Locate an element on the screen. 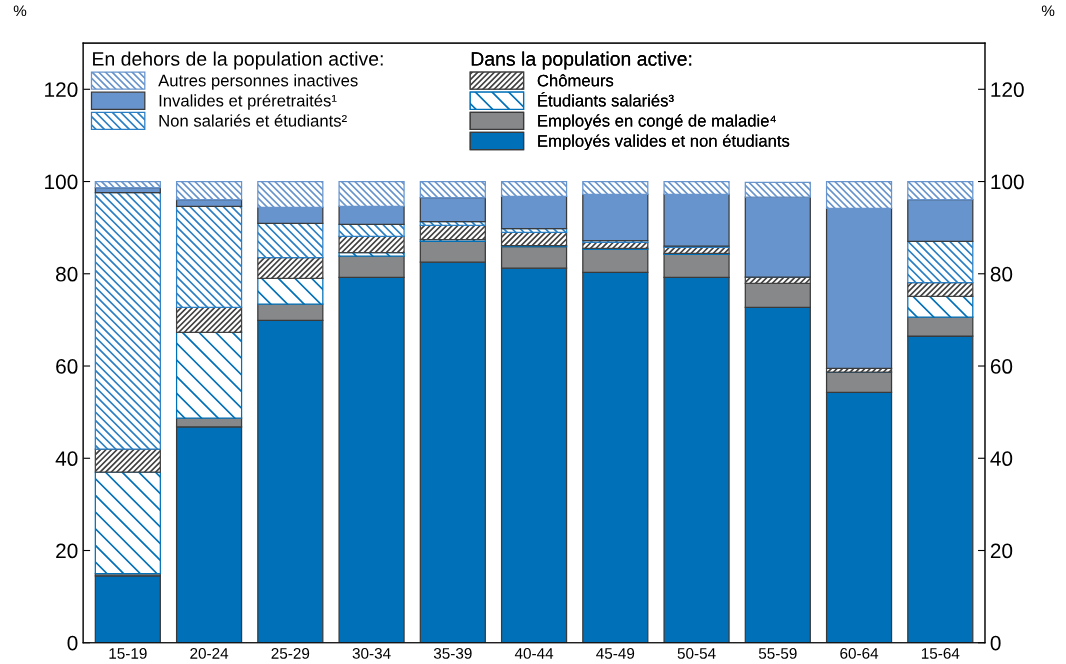 The image size is (1066, 664). x-tick-label: 30-34 is located at coordinates (371, 653).